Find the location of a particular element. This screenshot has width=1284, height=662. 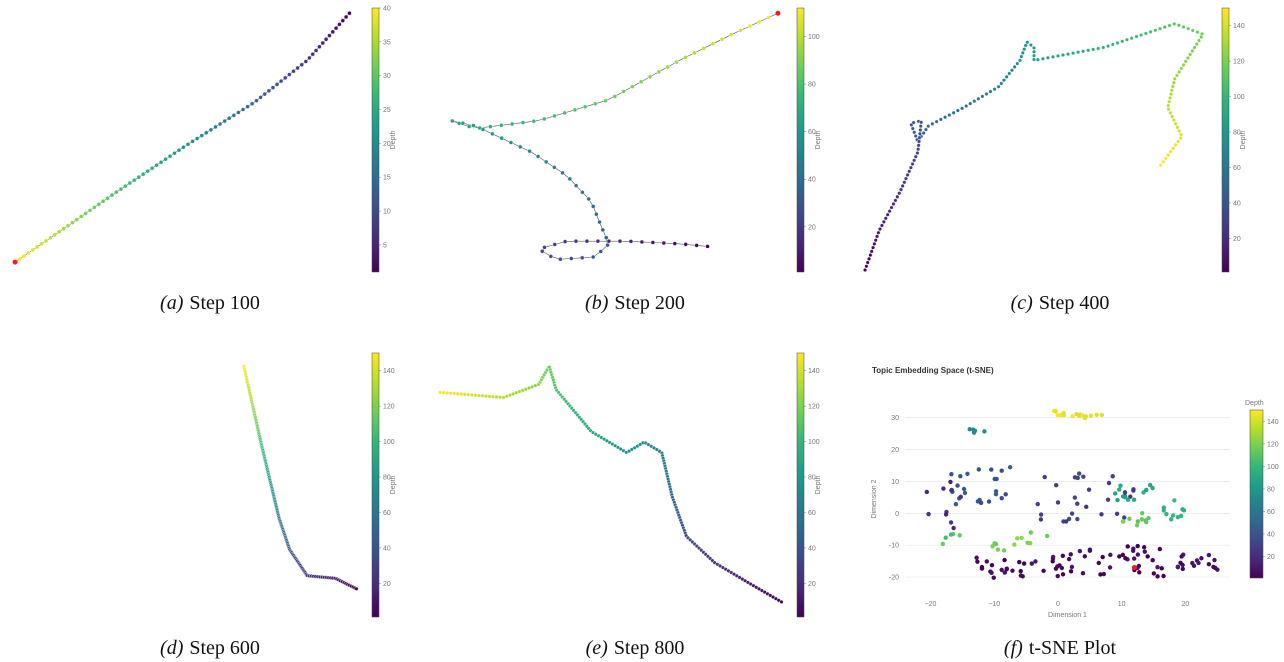

y-tick-label: 30 is located at coordinates (895, 418).